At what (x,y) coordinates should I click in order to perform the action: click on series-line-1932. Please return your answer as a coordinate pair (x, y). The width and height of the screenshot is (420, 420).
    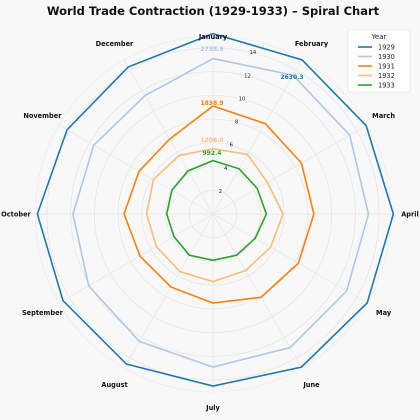
    Looking at the image, I should click on (214, 215).